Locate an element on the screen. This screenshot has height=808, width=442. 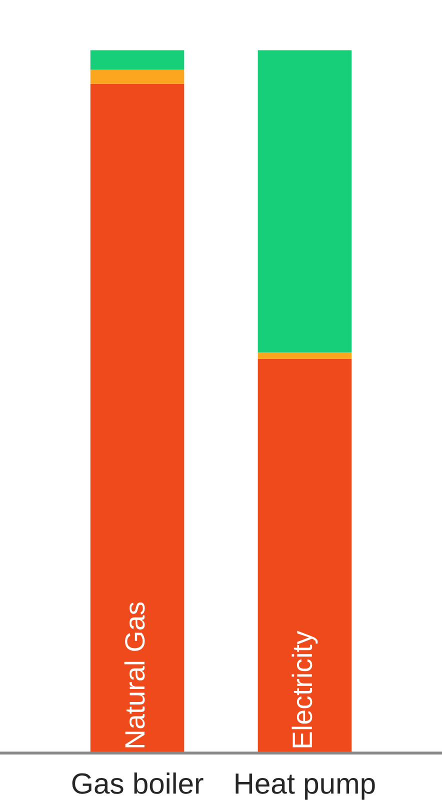
annotation: Electricity is located at coordinates (305, 689).